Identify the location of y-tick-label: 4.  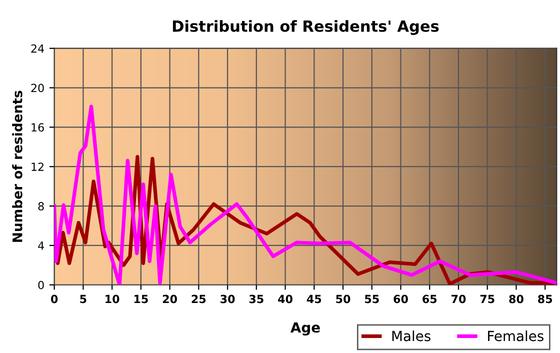
(41, 246).